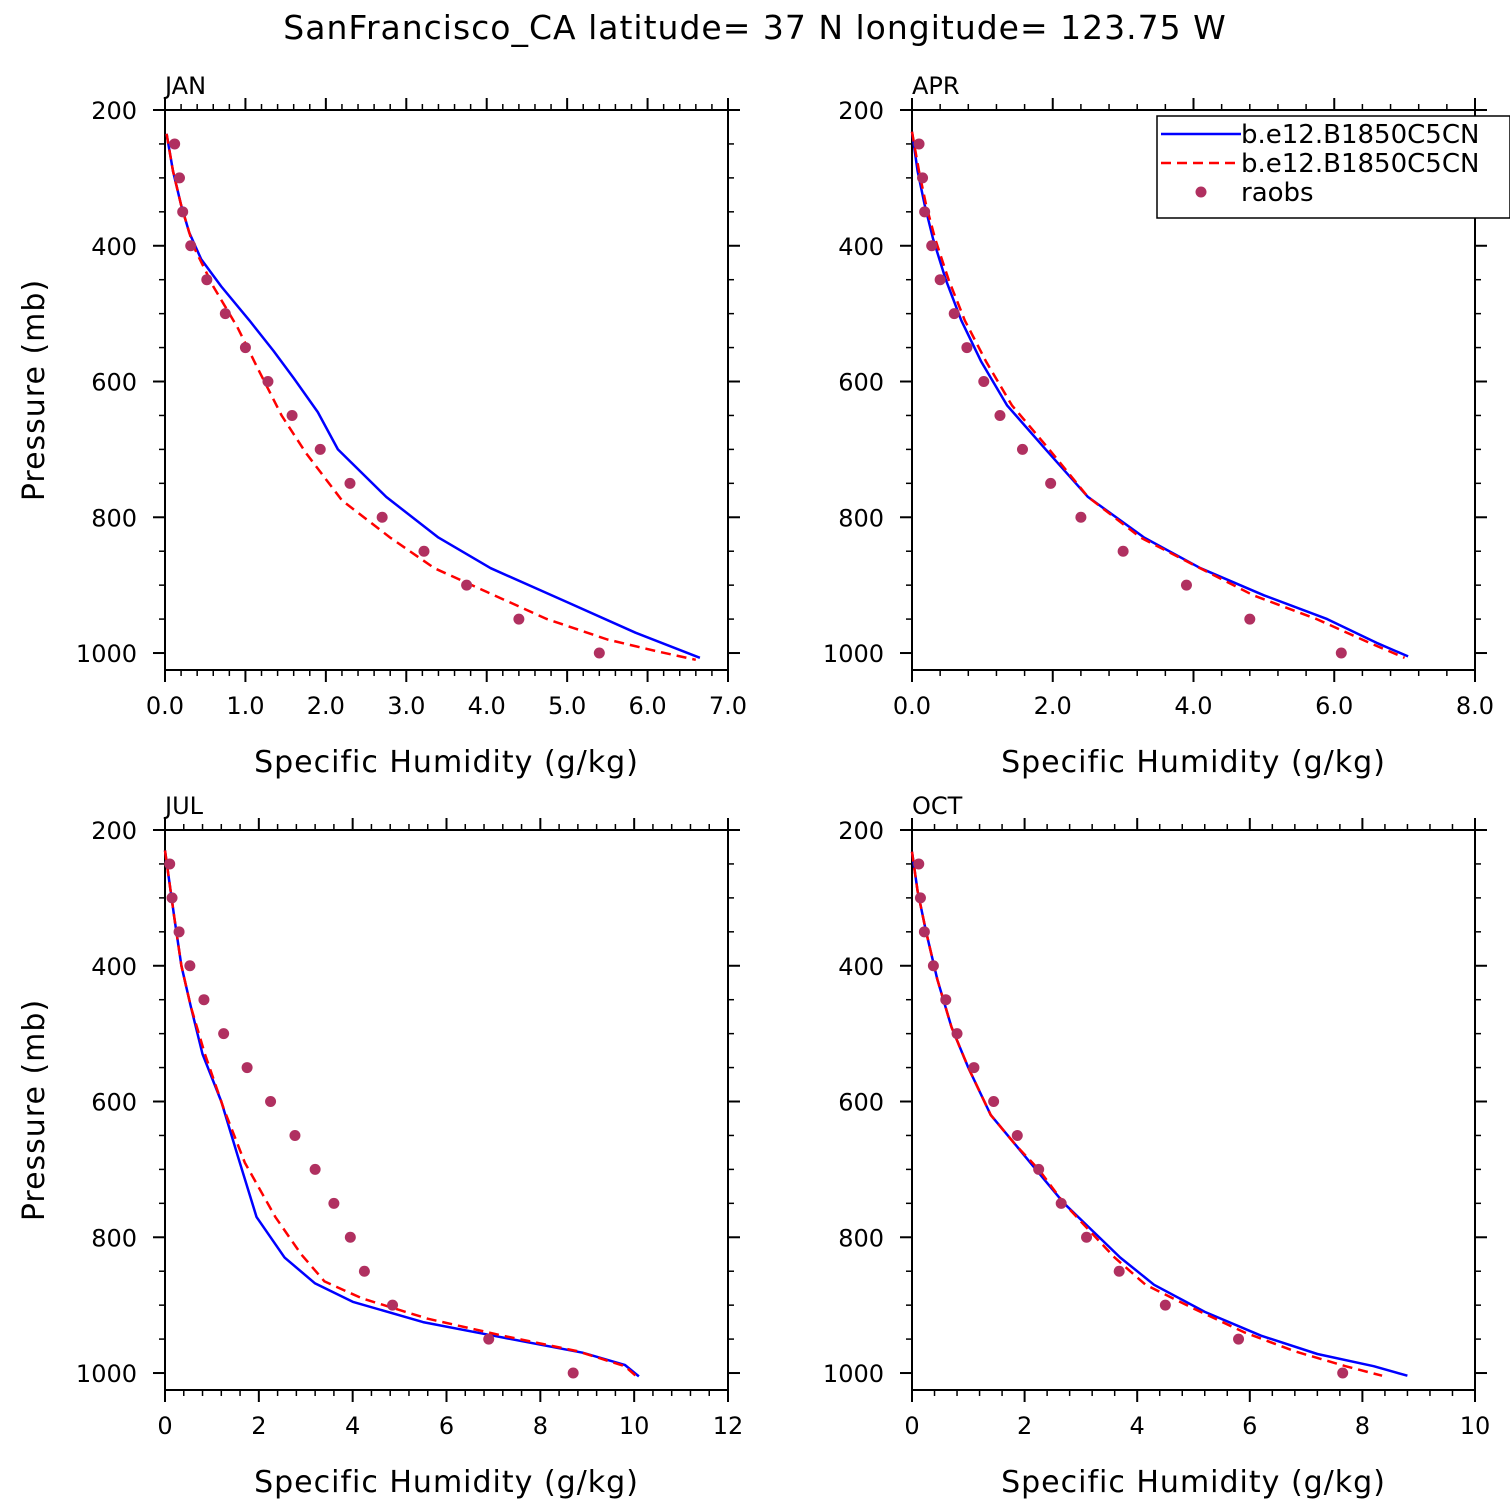  I want to click on x-tick-label: 1.0, so click(245, 706).